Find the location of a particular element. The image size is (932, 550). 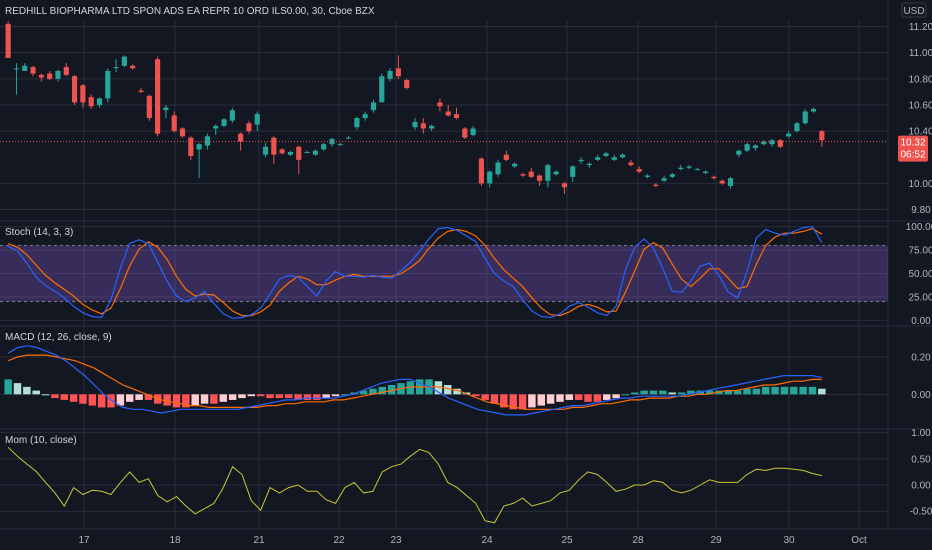

macd-line is located at coordinates (414, 380).